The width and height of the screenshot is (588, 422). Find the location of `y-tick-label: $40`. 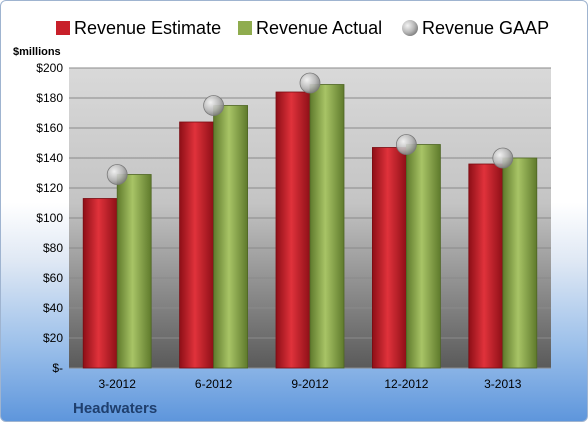

y-tick-label: $40 is located at coordinates (53, 308).